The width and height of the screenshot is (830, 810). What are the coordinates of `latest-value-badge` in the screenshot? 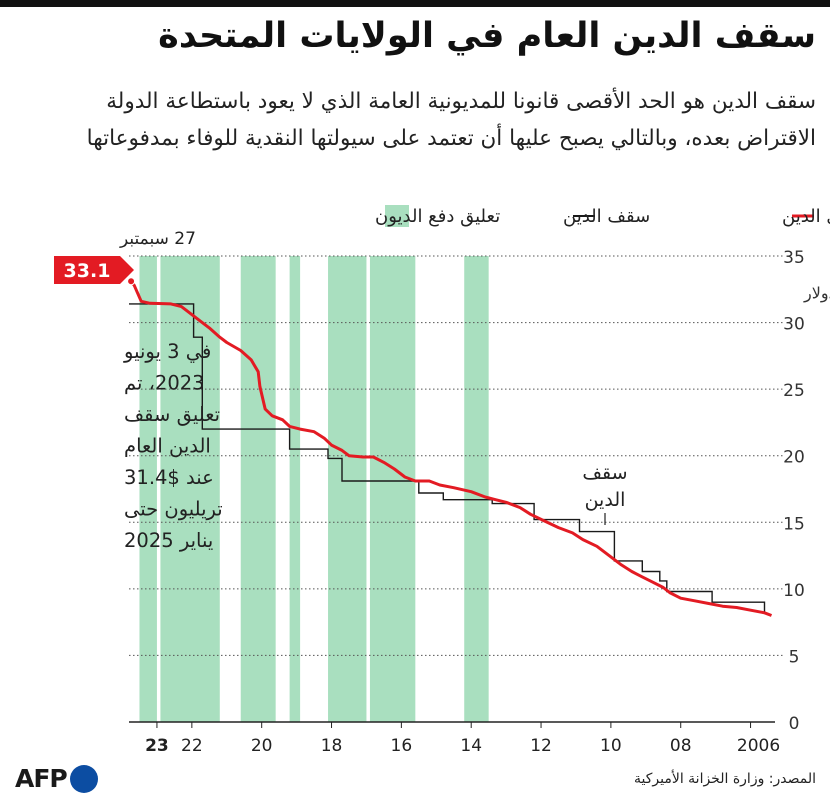 It's located at (87, 270).